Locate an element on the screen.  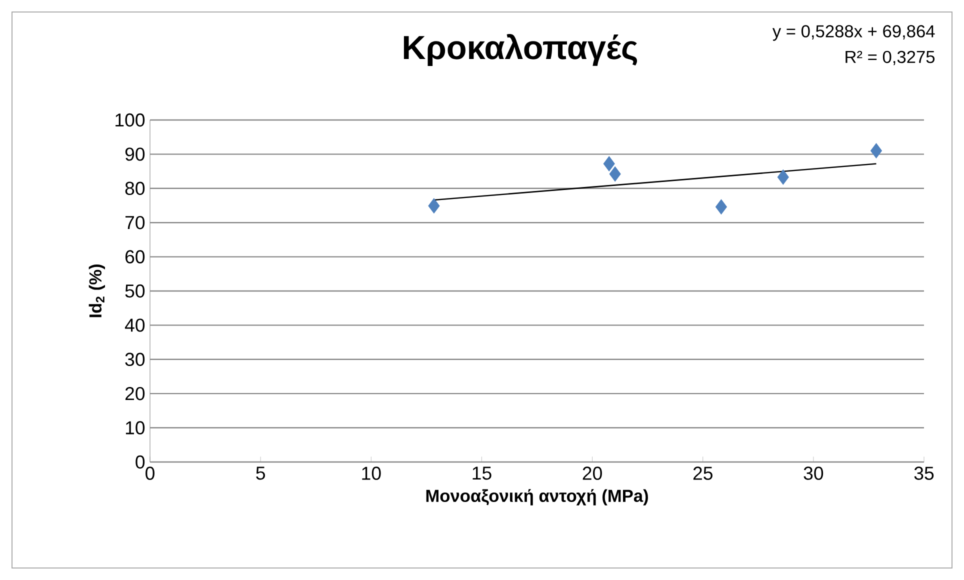
y-tick-label: 30 is located at coordinates (135, 359).